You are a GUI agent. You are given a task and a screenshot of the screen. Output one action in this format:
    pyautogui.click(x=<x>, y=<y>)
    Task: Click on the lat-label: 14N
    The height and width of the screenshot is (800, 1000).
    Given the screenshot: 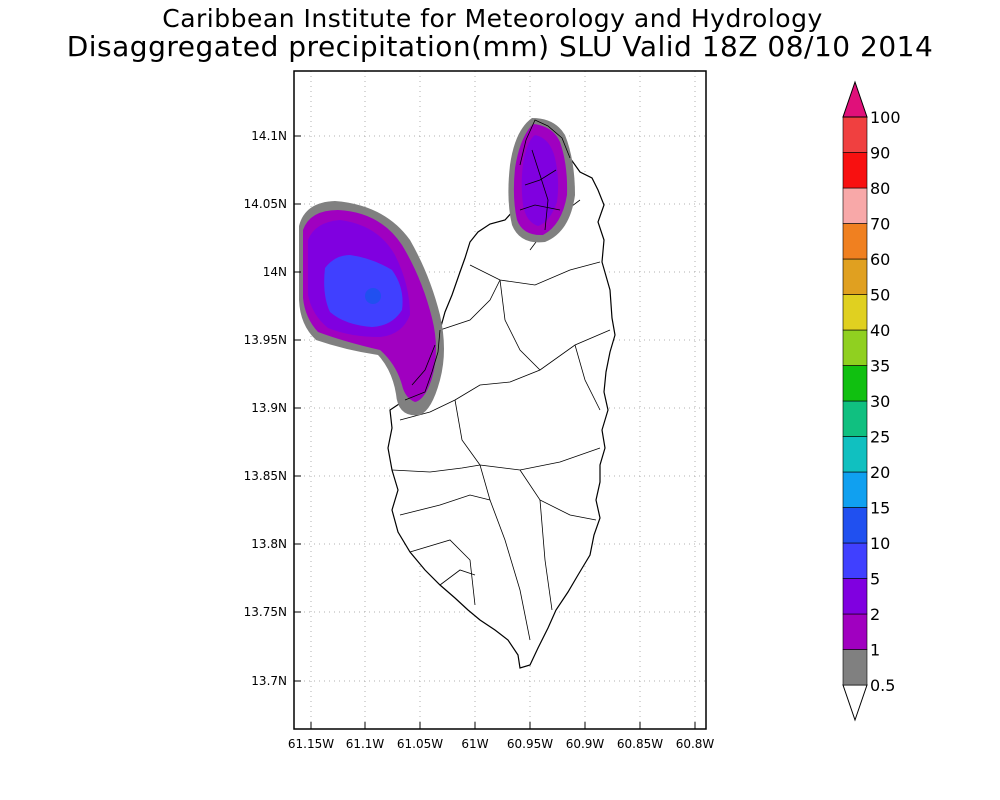 What is the action you would take?
    pyautogui.click(x=275, y=272)
    